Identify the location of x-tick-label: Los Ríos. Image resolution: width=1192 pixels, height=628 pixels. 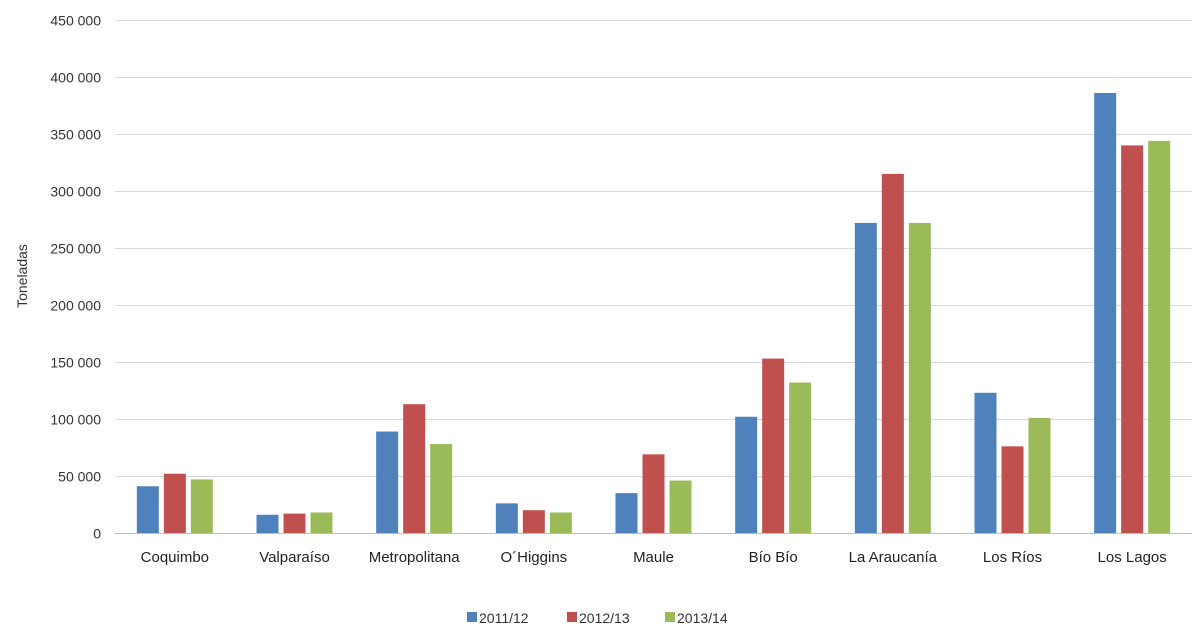
(1012, 557).